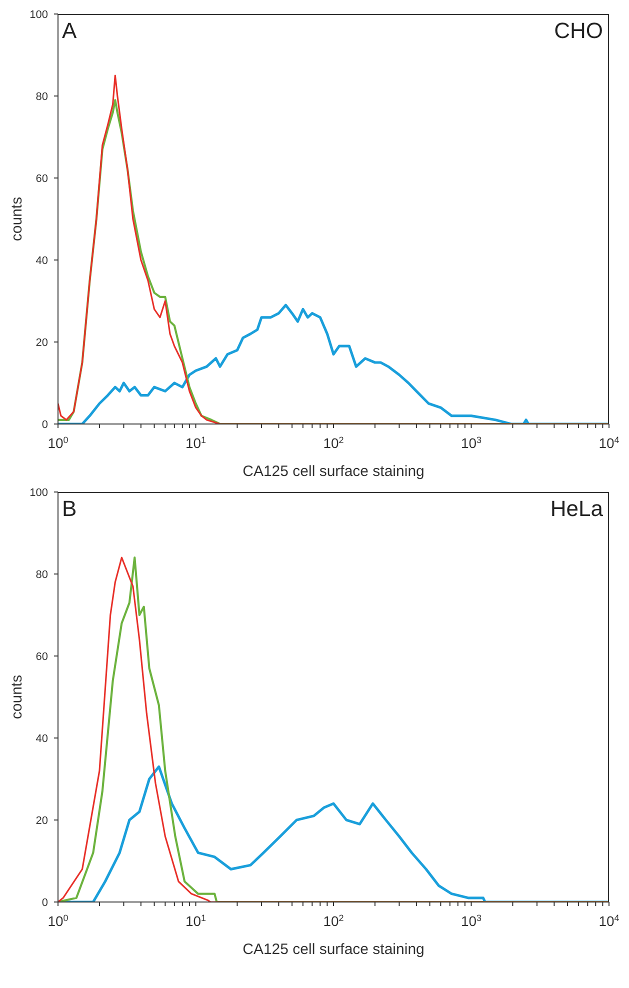 The height and width of the screenshot is (988, 629). I want to click on annotation: B, so click(69, 509).